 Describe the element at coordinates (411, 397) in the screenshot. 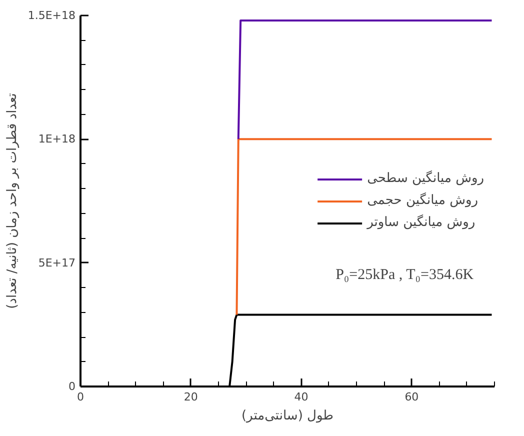

I see `x-tick-label: 60` at that location.